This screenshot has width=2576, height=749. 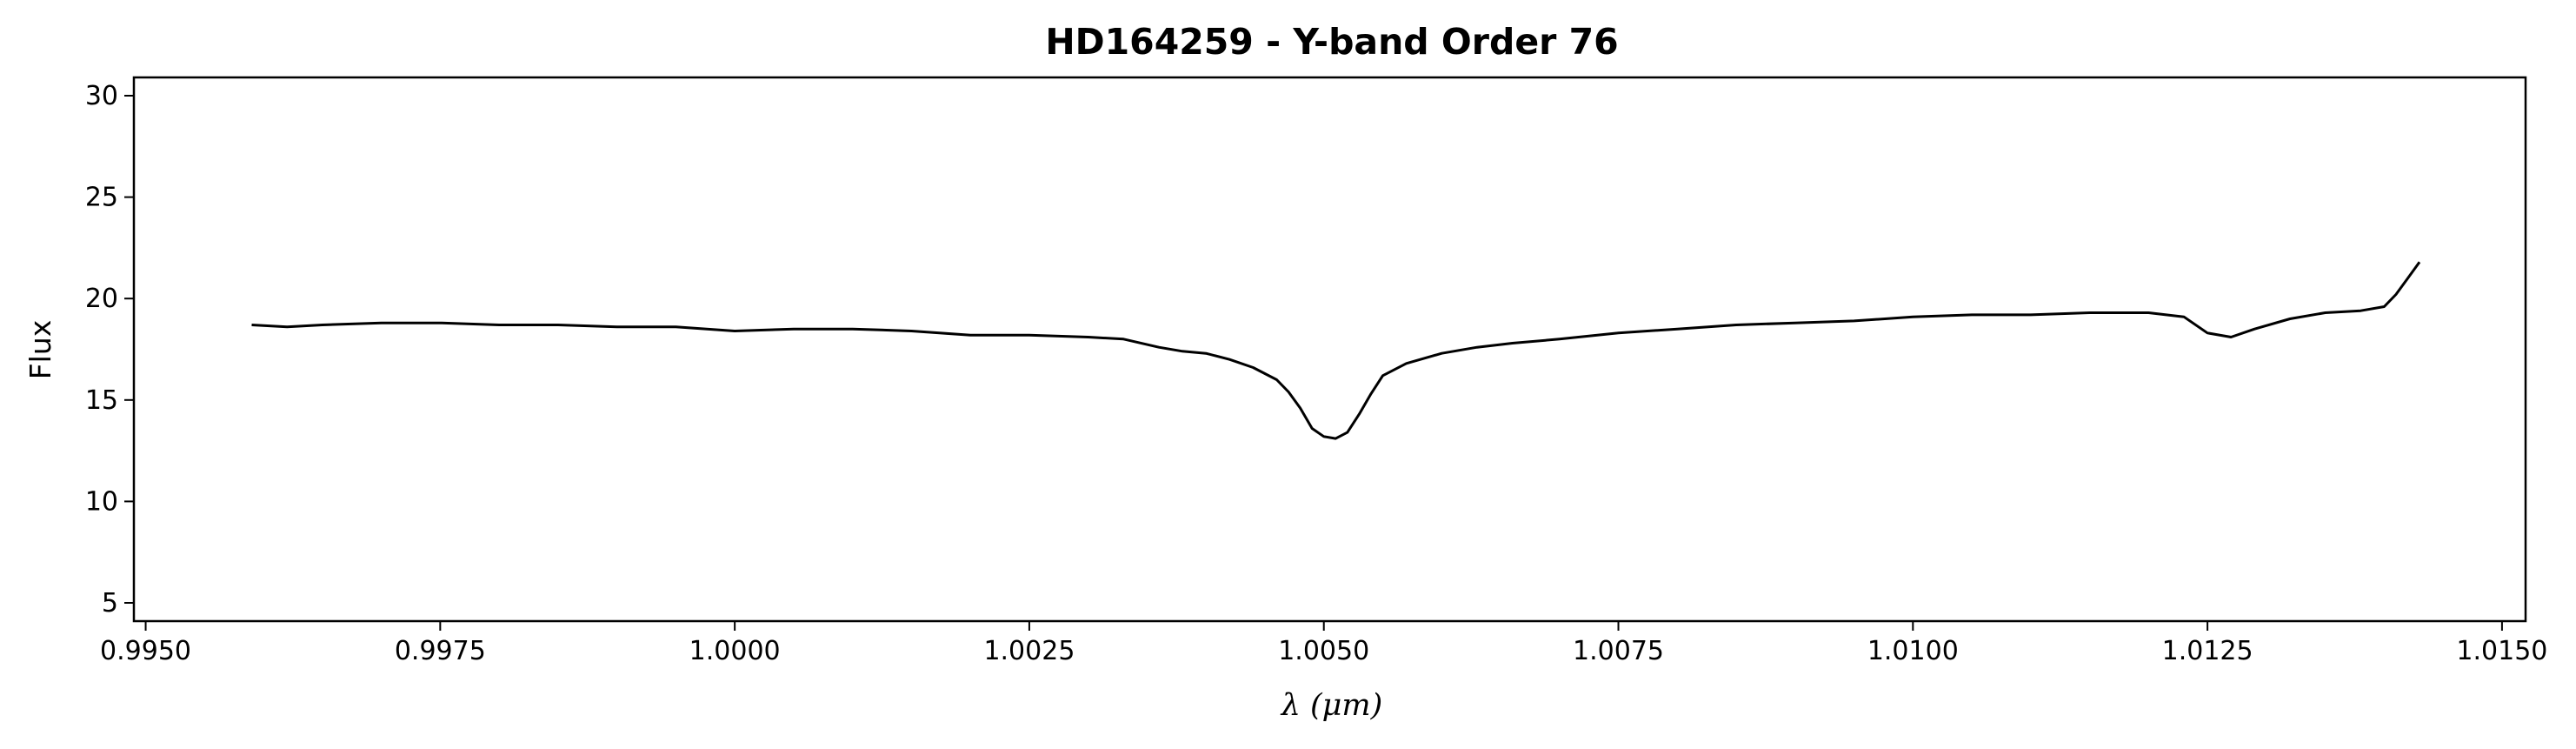 I want to click on x-tick-label: 1.0100, so click(x=1913, y=651).